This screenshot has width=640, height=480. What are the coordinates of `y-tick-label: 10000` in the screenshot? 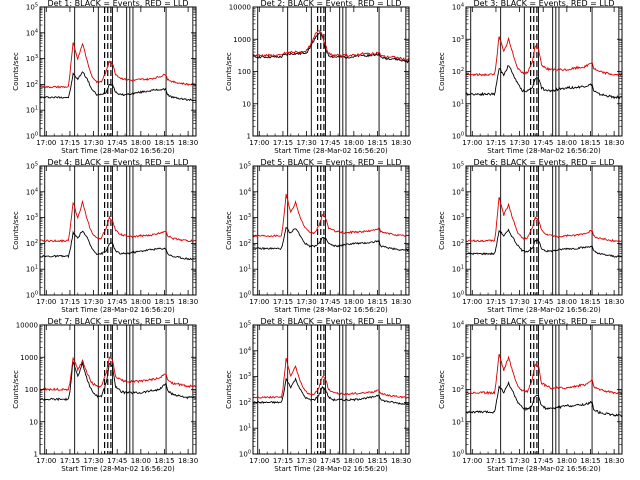 It's located at (27, 326).